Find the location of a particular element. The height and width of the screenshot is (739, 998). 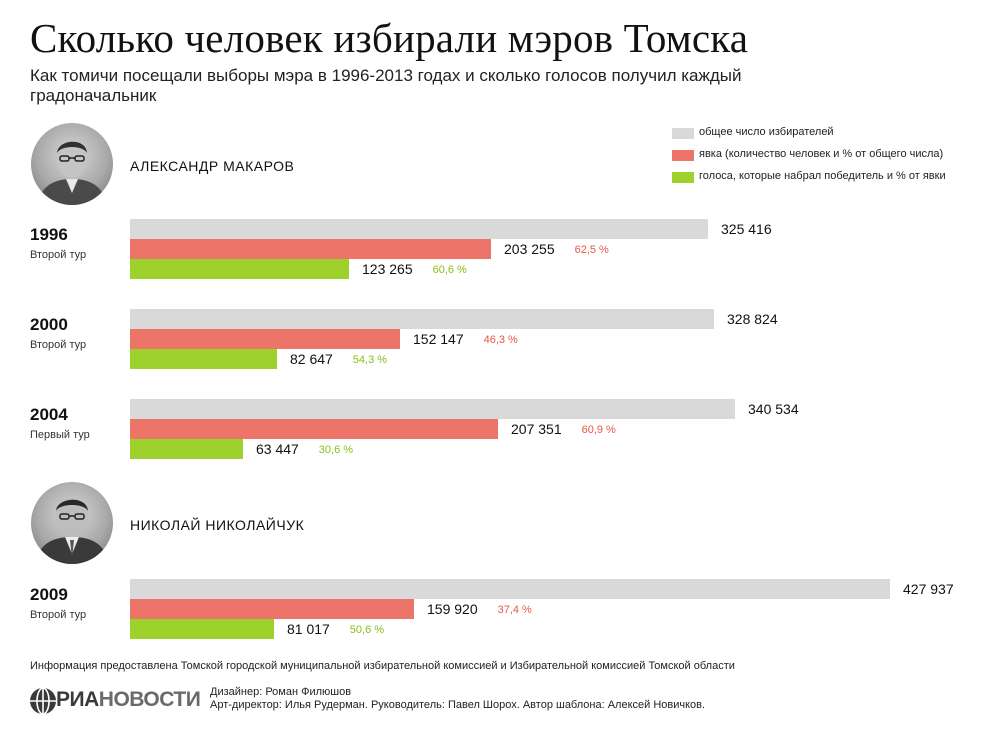

percent-label-winner: 50,6 % is located at coordinates (367, 630).